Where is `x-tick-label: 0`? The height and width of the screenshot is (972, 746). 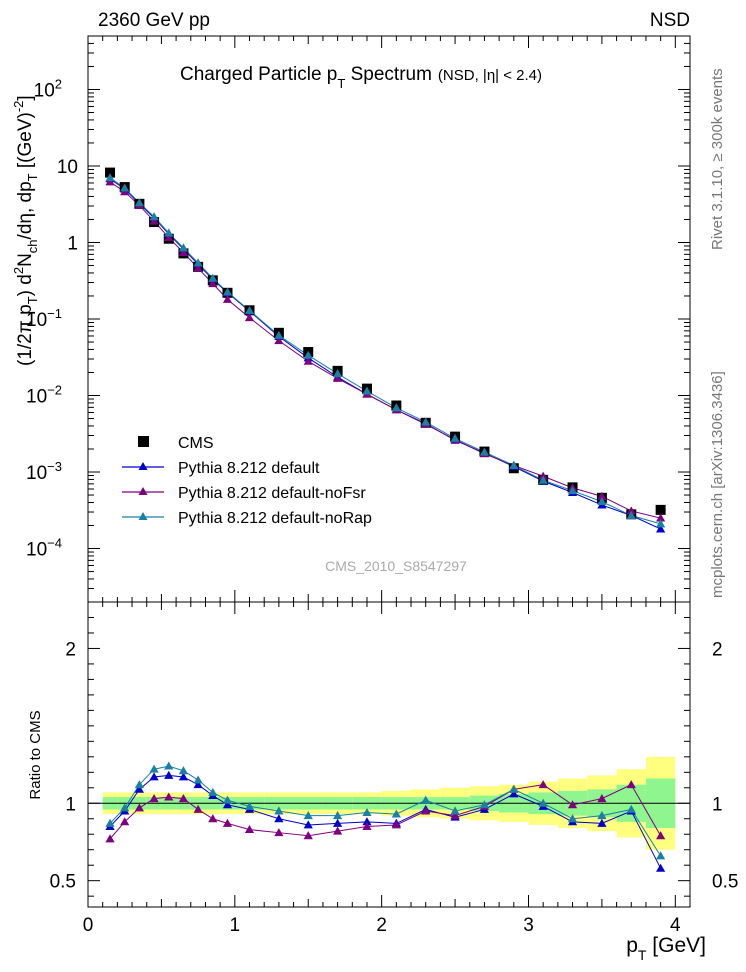 x-tick-label: 0 is located at coordinates (88, 925).